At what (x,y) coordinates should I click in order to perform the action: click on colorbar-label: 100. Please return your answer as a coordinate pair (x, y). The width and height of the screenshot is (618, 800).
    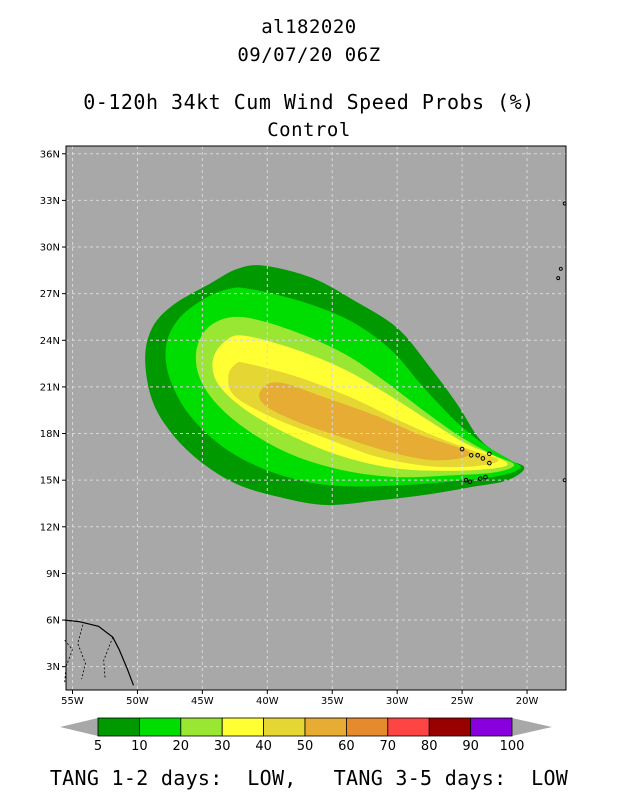
    Looking at the image, I should click on (512, 746).